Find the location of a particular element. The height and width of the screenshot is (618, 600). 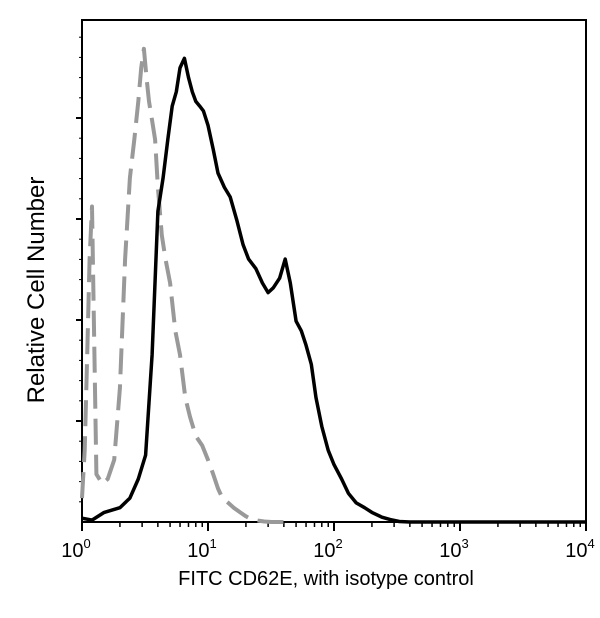

x-tick-label: 10³ is located at coordinates (453, 549).